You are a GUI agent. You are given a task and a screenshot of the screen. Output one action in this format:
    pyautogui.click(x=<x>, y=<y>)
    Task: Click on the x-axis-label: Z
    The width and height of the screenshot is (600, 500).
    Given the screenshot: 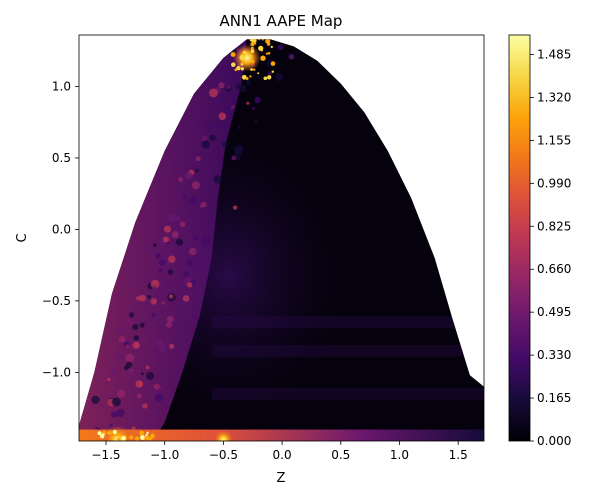 What is the action you would take?
    pyautogui.click(x=281, y=478)
    